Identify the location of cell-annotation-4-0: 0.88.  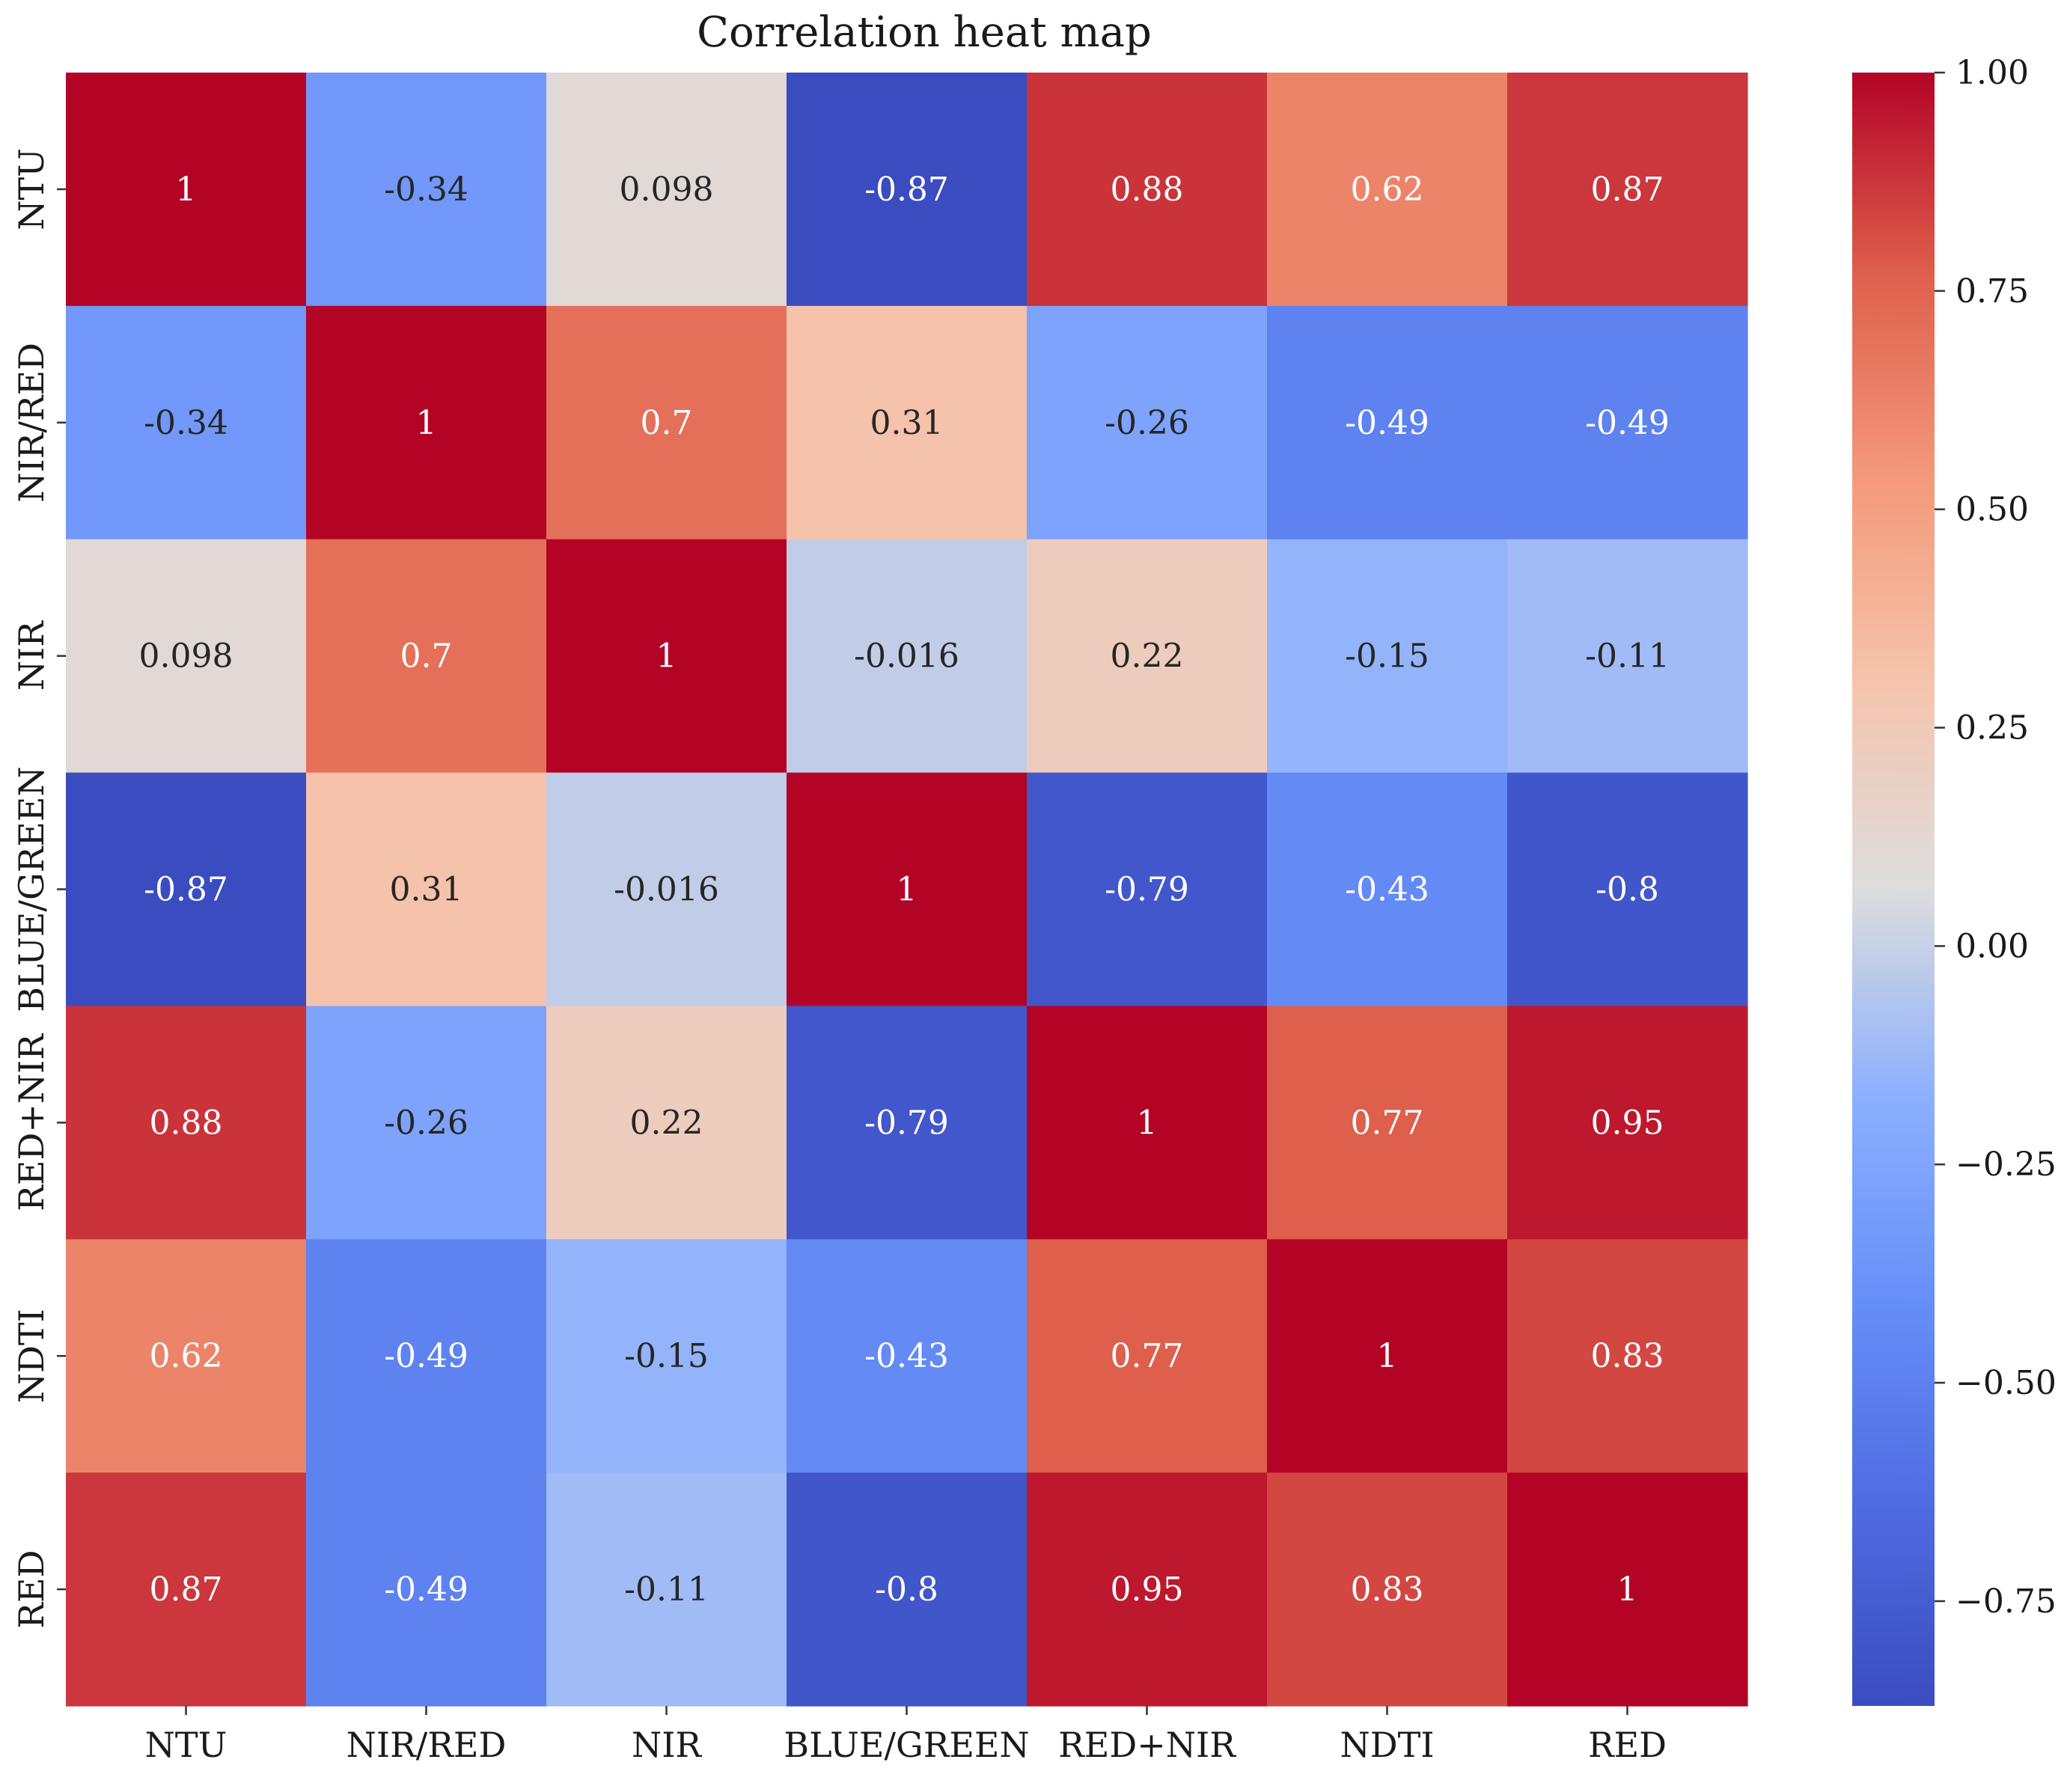
(186, 1123).